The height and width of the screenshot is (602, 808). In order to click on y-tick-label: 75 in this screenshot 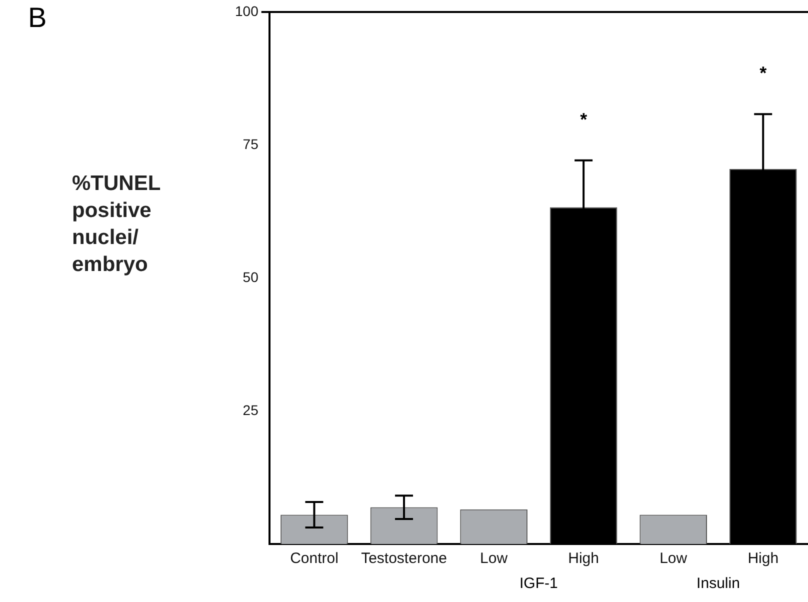, I will do `click(250, 144)`.